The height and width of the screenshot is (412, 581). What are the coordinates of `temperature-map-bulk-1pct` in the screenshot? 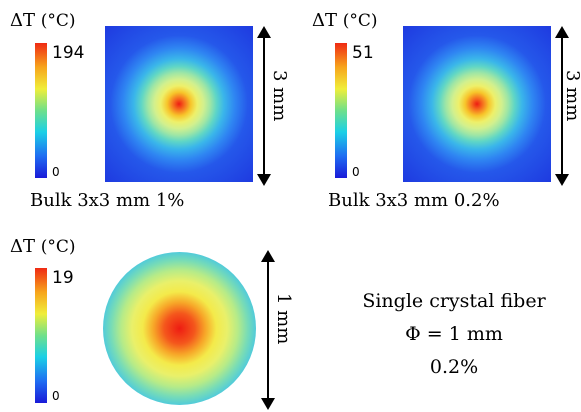 It's located at (179, 104).